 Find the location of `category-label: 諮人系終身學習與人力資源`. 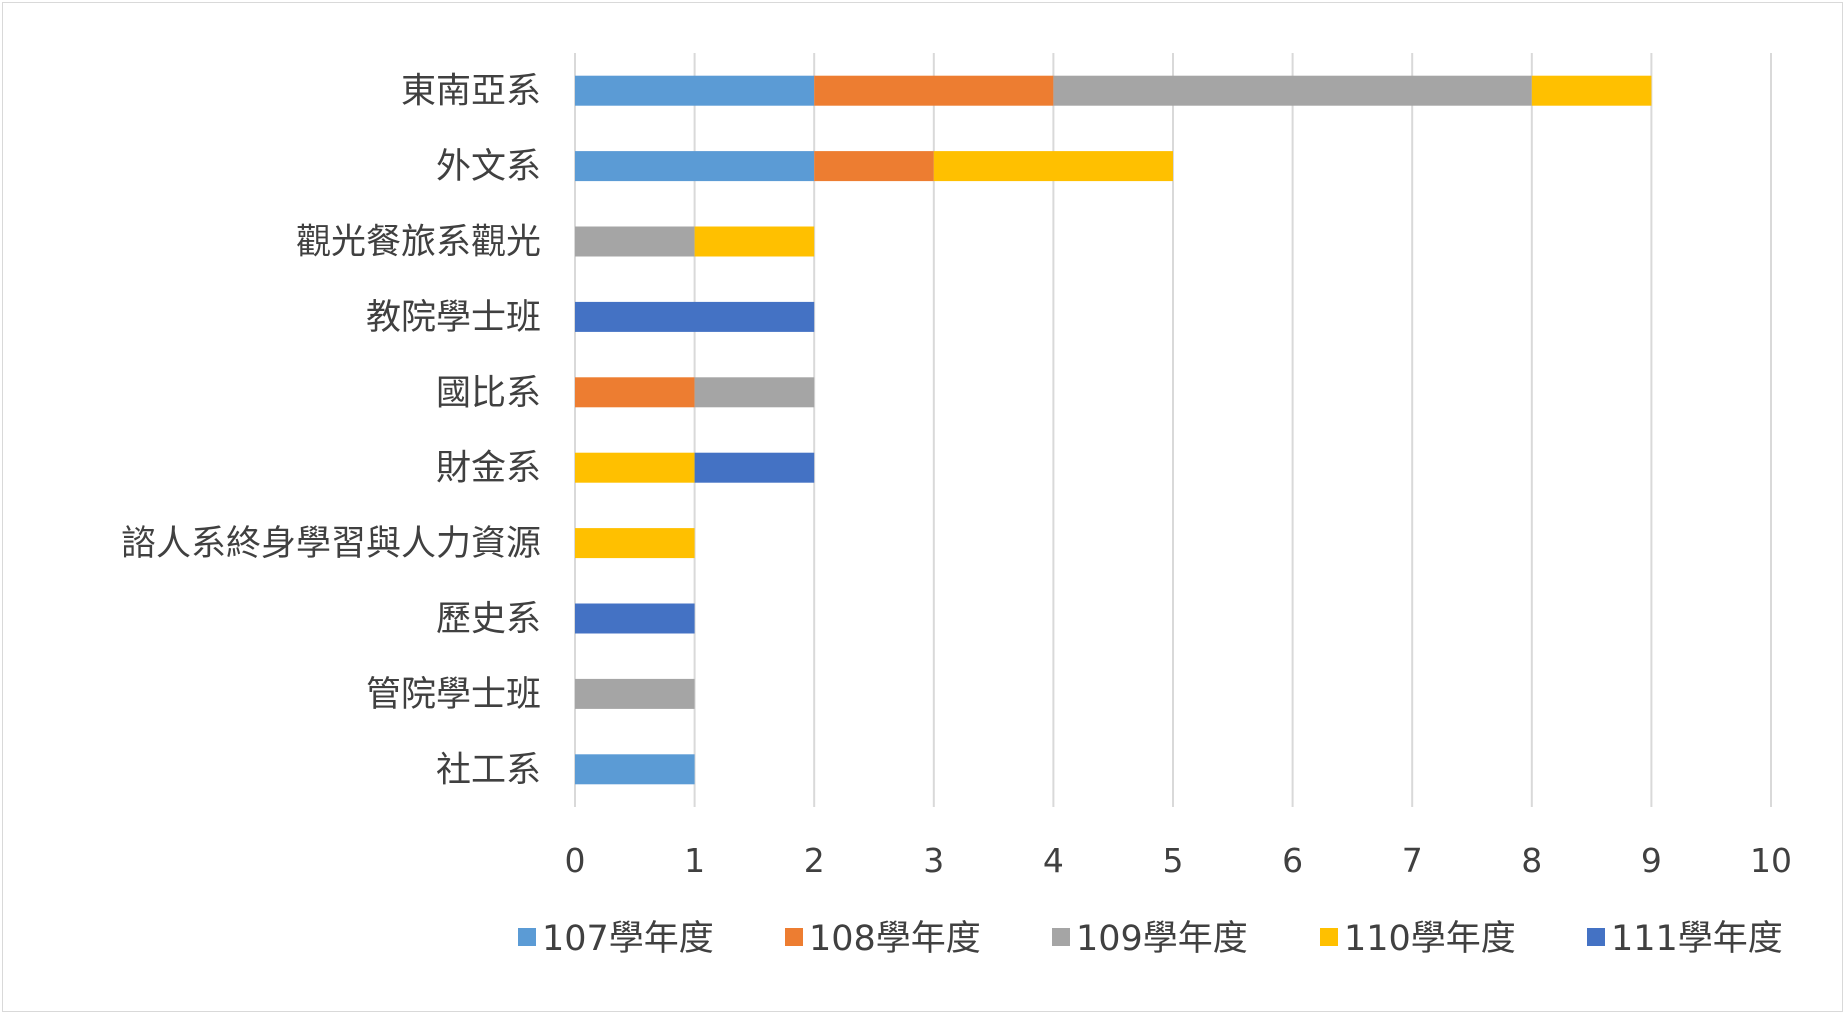

category-label: 諮人系終身學習與人力資源 is located at coordinates (331, 544).